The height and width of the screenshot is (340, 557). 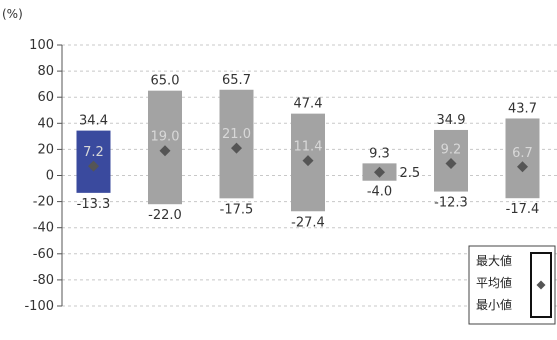 What do you see at coordinates (43, 202) in the screenshot?
I see `y-tick-label: -20` at bounding box center [43, 202].